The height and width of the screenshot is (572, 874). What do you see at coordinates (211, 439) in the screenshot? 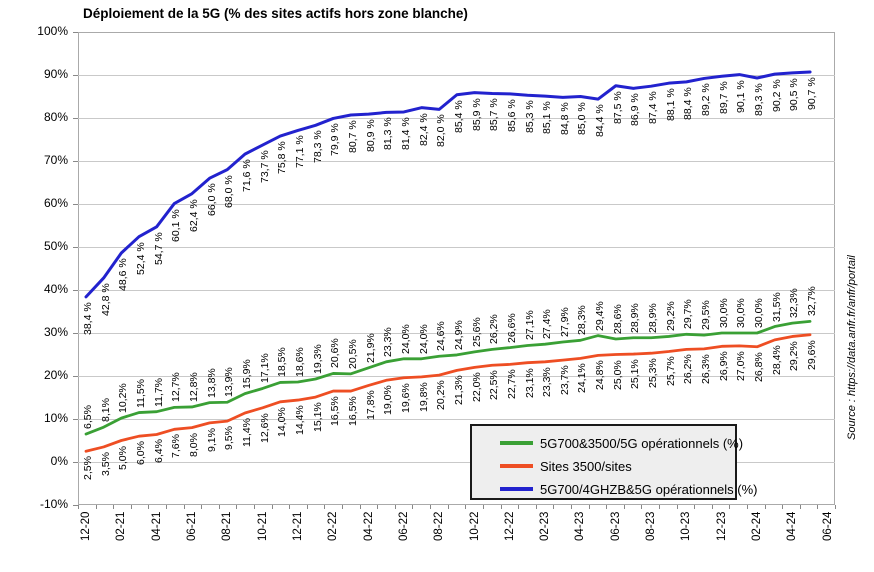
I see `data-label: 9,1%` at bounding box center [211, 439].